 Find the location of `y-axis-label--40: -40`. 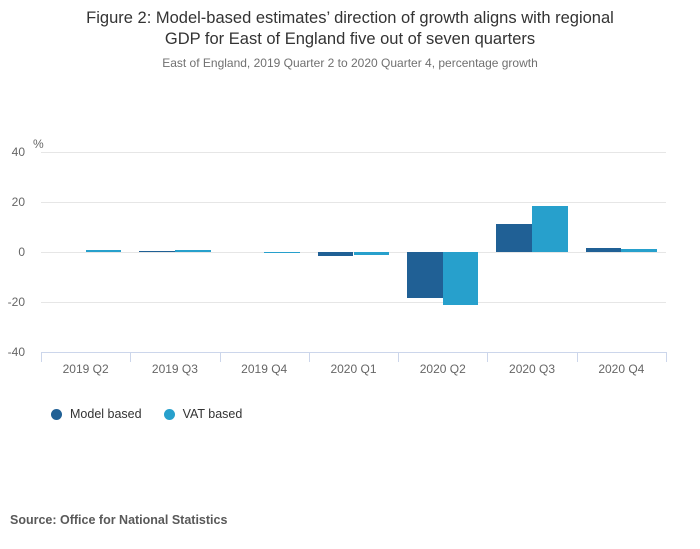

y-axis-label--40: -40 is located at coordinates (16, 352).